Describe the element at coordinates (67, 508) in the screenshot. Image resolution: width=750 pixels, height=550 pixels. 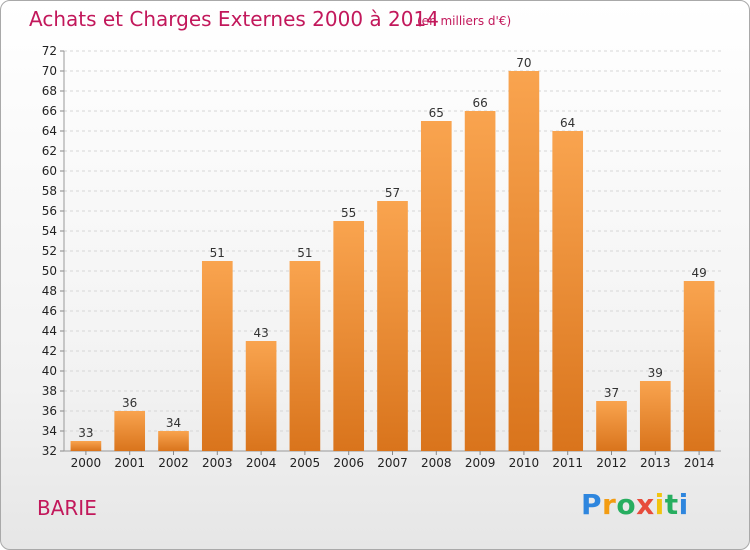
I see `place-label: BARIE` at that location.